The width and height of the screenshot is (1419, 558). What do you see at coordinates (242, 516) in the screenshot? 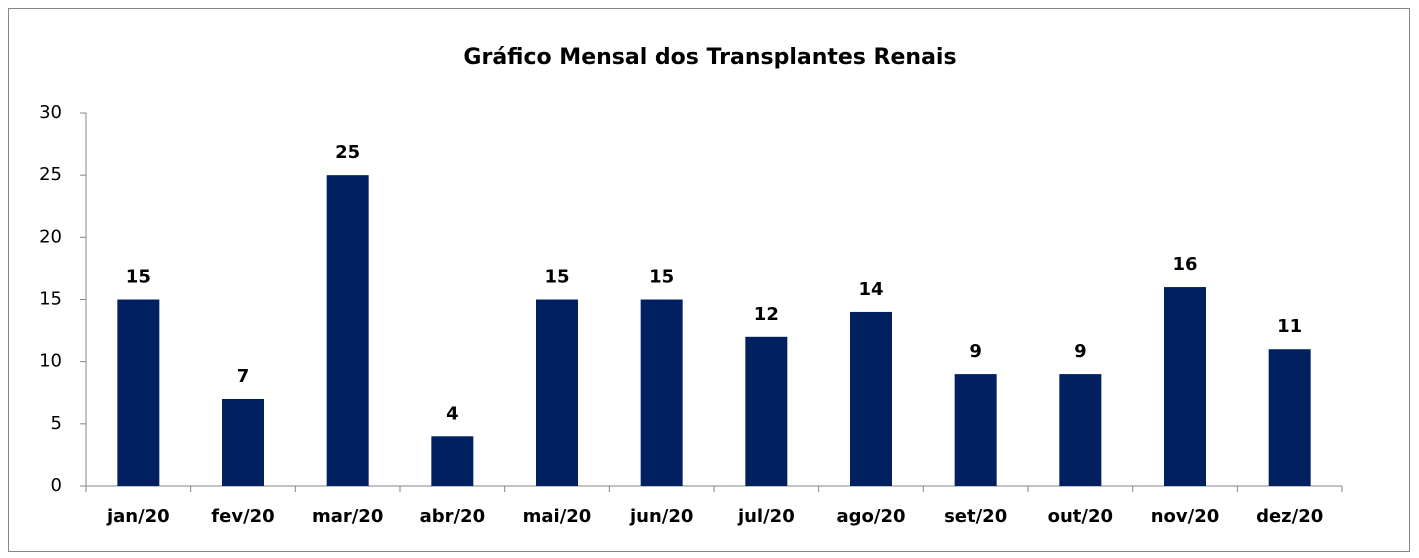
I see `x-tick-label: fev/20` at bounding box center [242, 516].